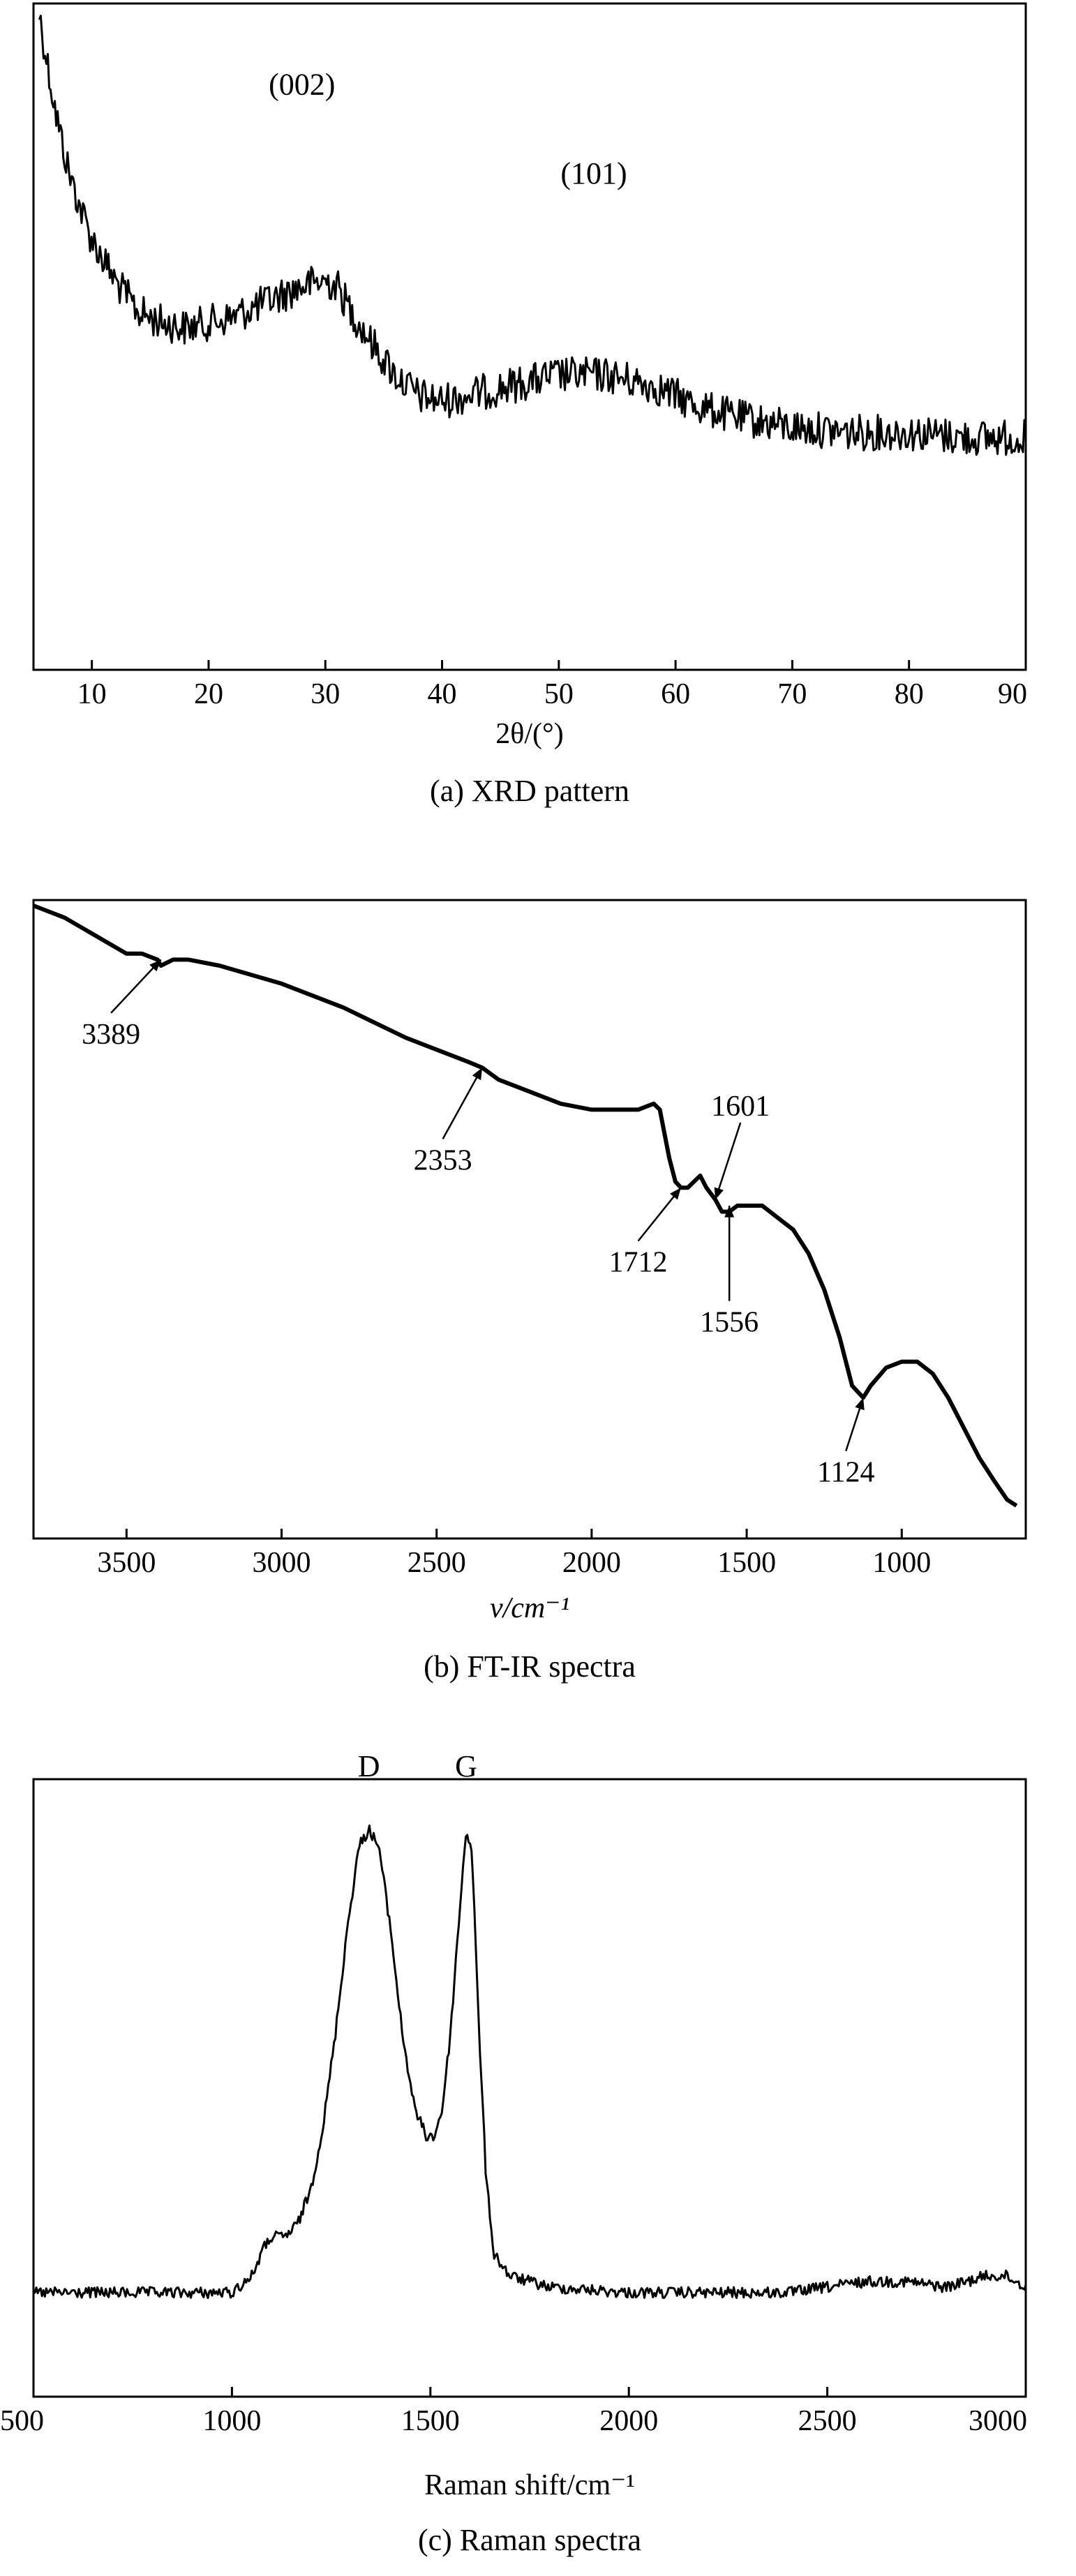  What do you see at coordinates (430, 2421) in the screenshot?
I see `raman-x-tick-label: 1500` at bounding box center [430, 2421].